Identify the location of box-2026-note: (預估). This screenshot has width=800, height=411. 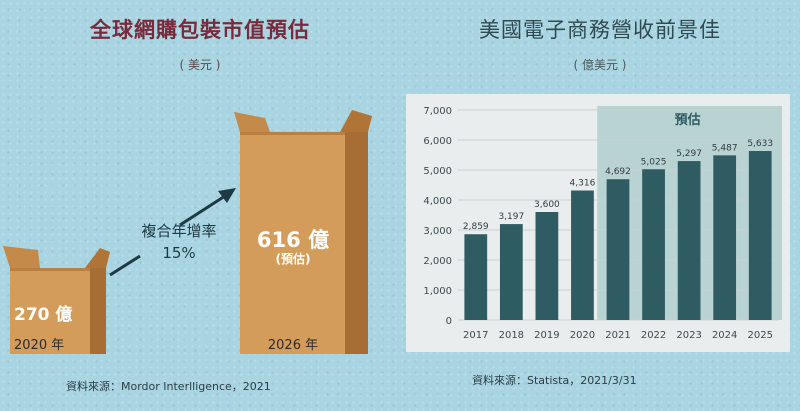
(293, 259).